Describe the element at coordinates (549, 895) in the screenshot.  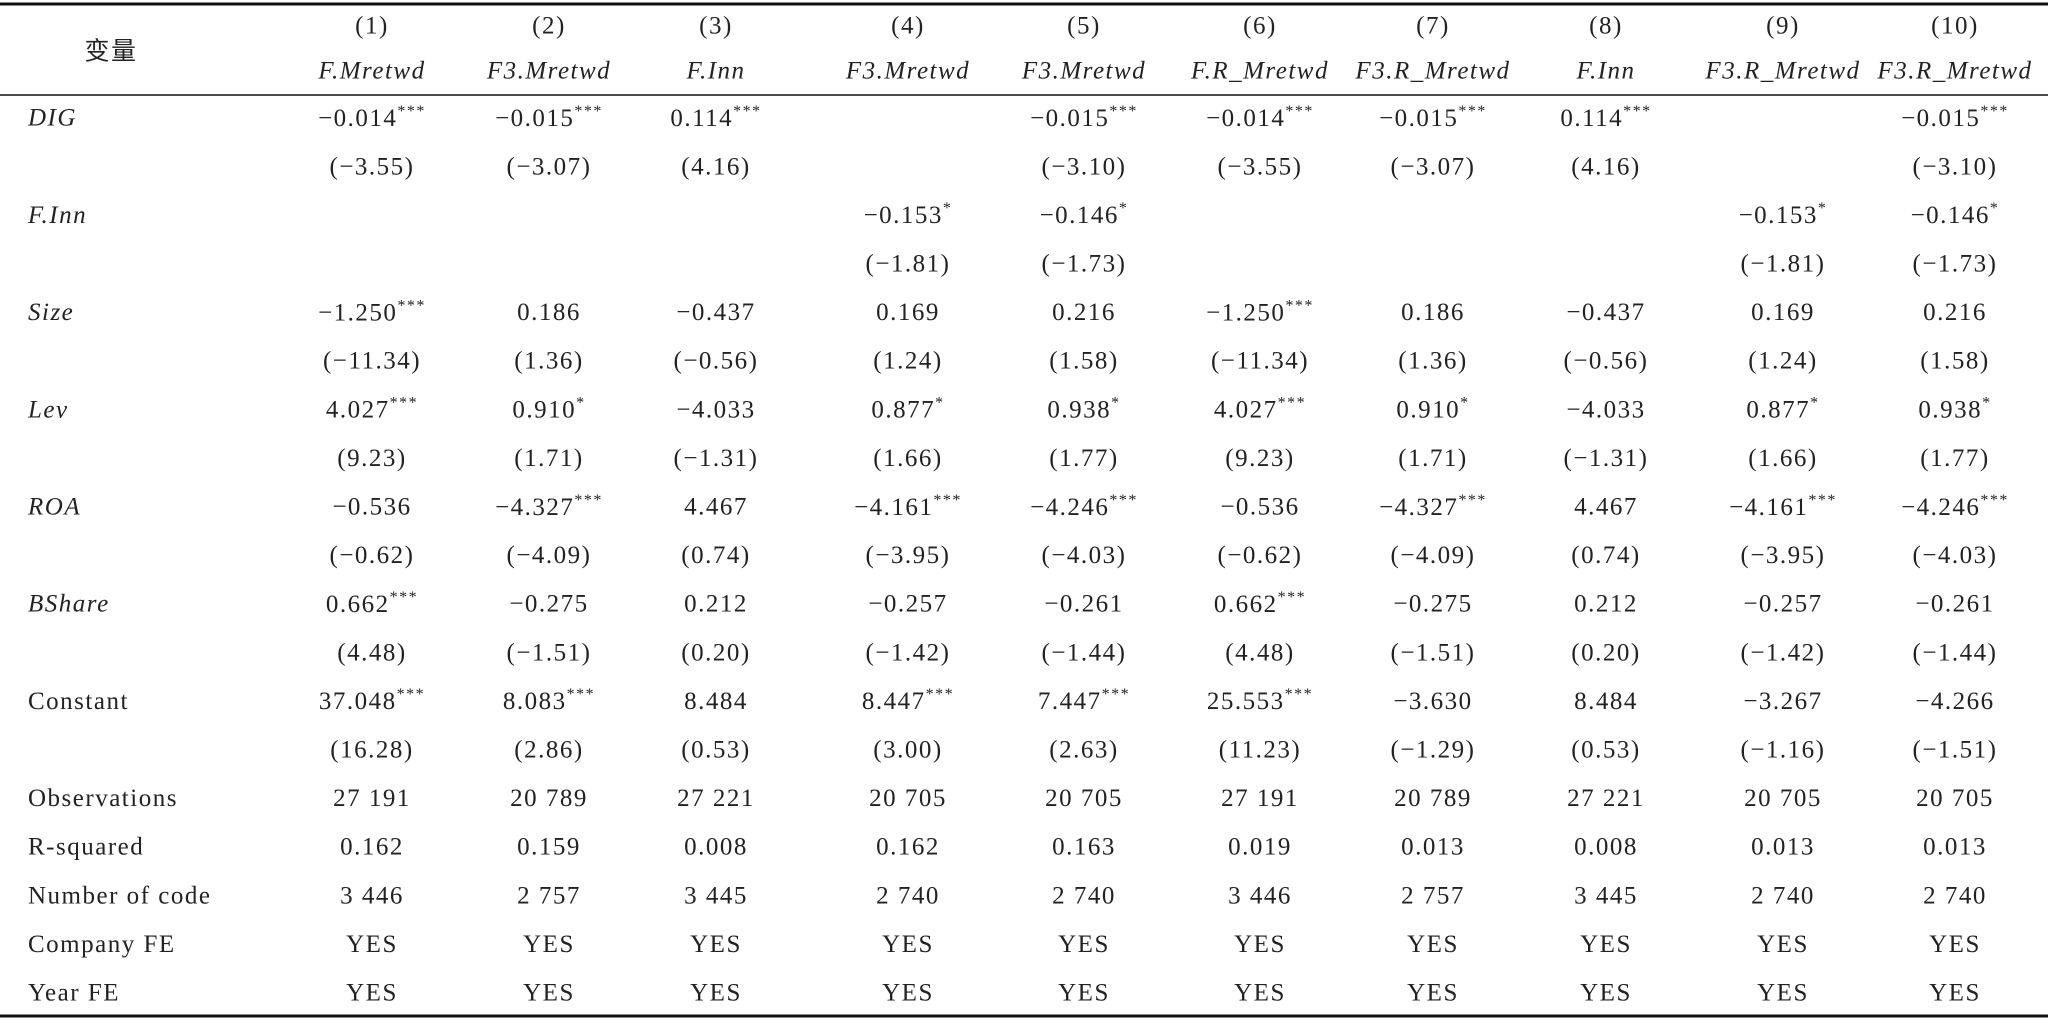
I see `cell: 2 757` at that location.